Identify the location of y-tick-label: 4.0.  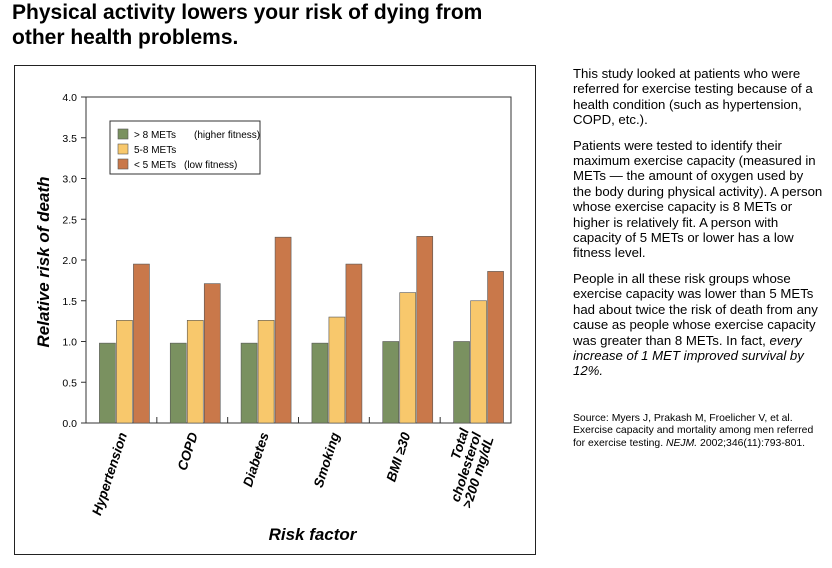
(69, 98).